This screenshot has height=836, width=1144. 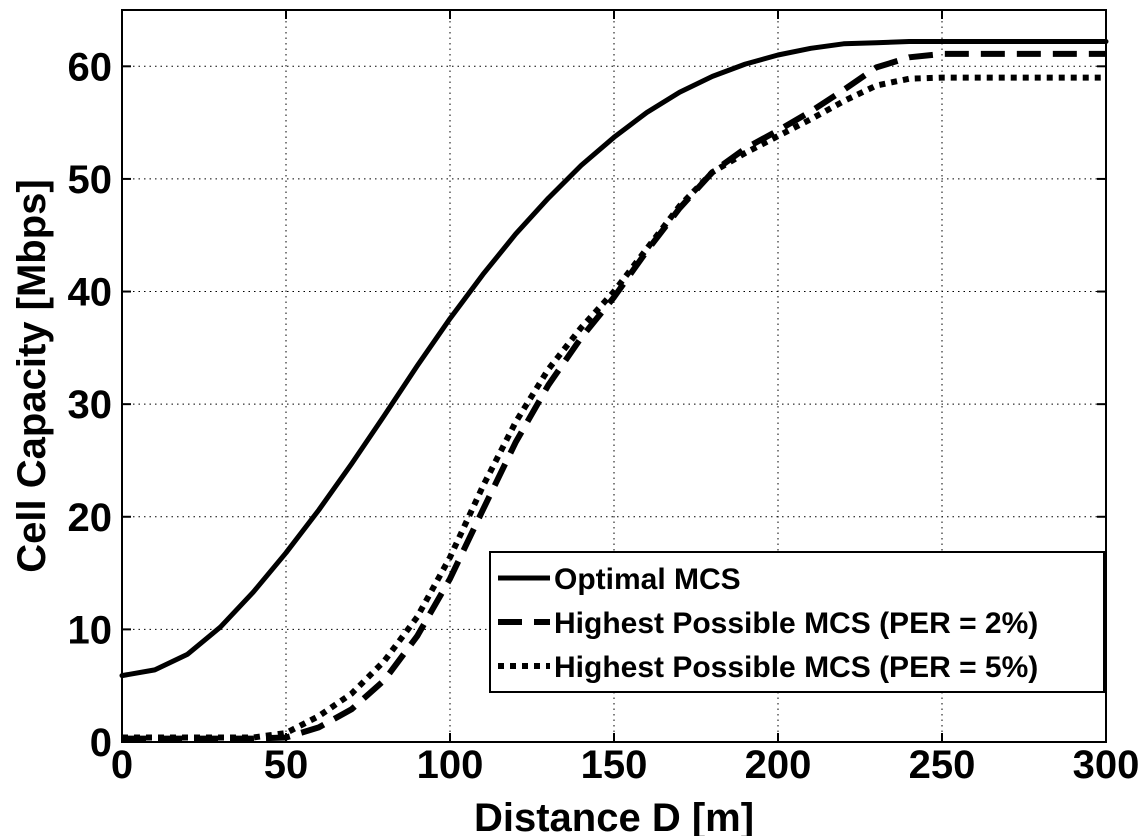 I want to click on y-tick-label: 60, so click(x=90, y=67).